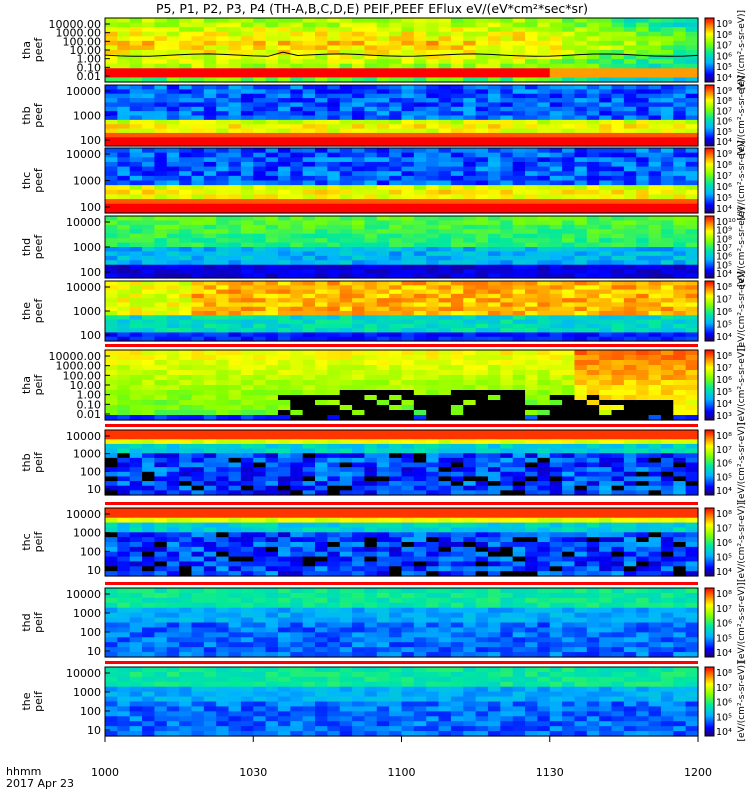 The image size is (750, 800). I want to click on panel-ylabel: tha, so click(26, 385).